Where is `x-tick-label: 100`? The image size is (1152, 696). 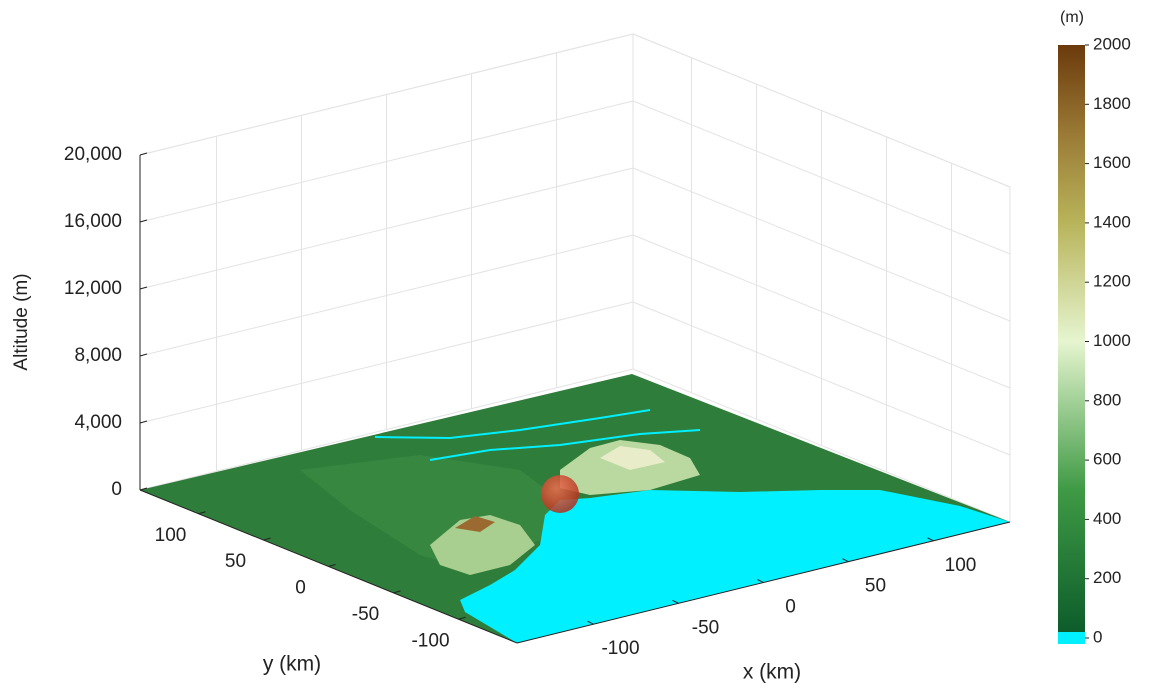
x-tick-label: 100 is located at coordinates (961, 565).